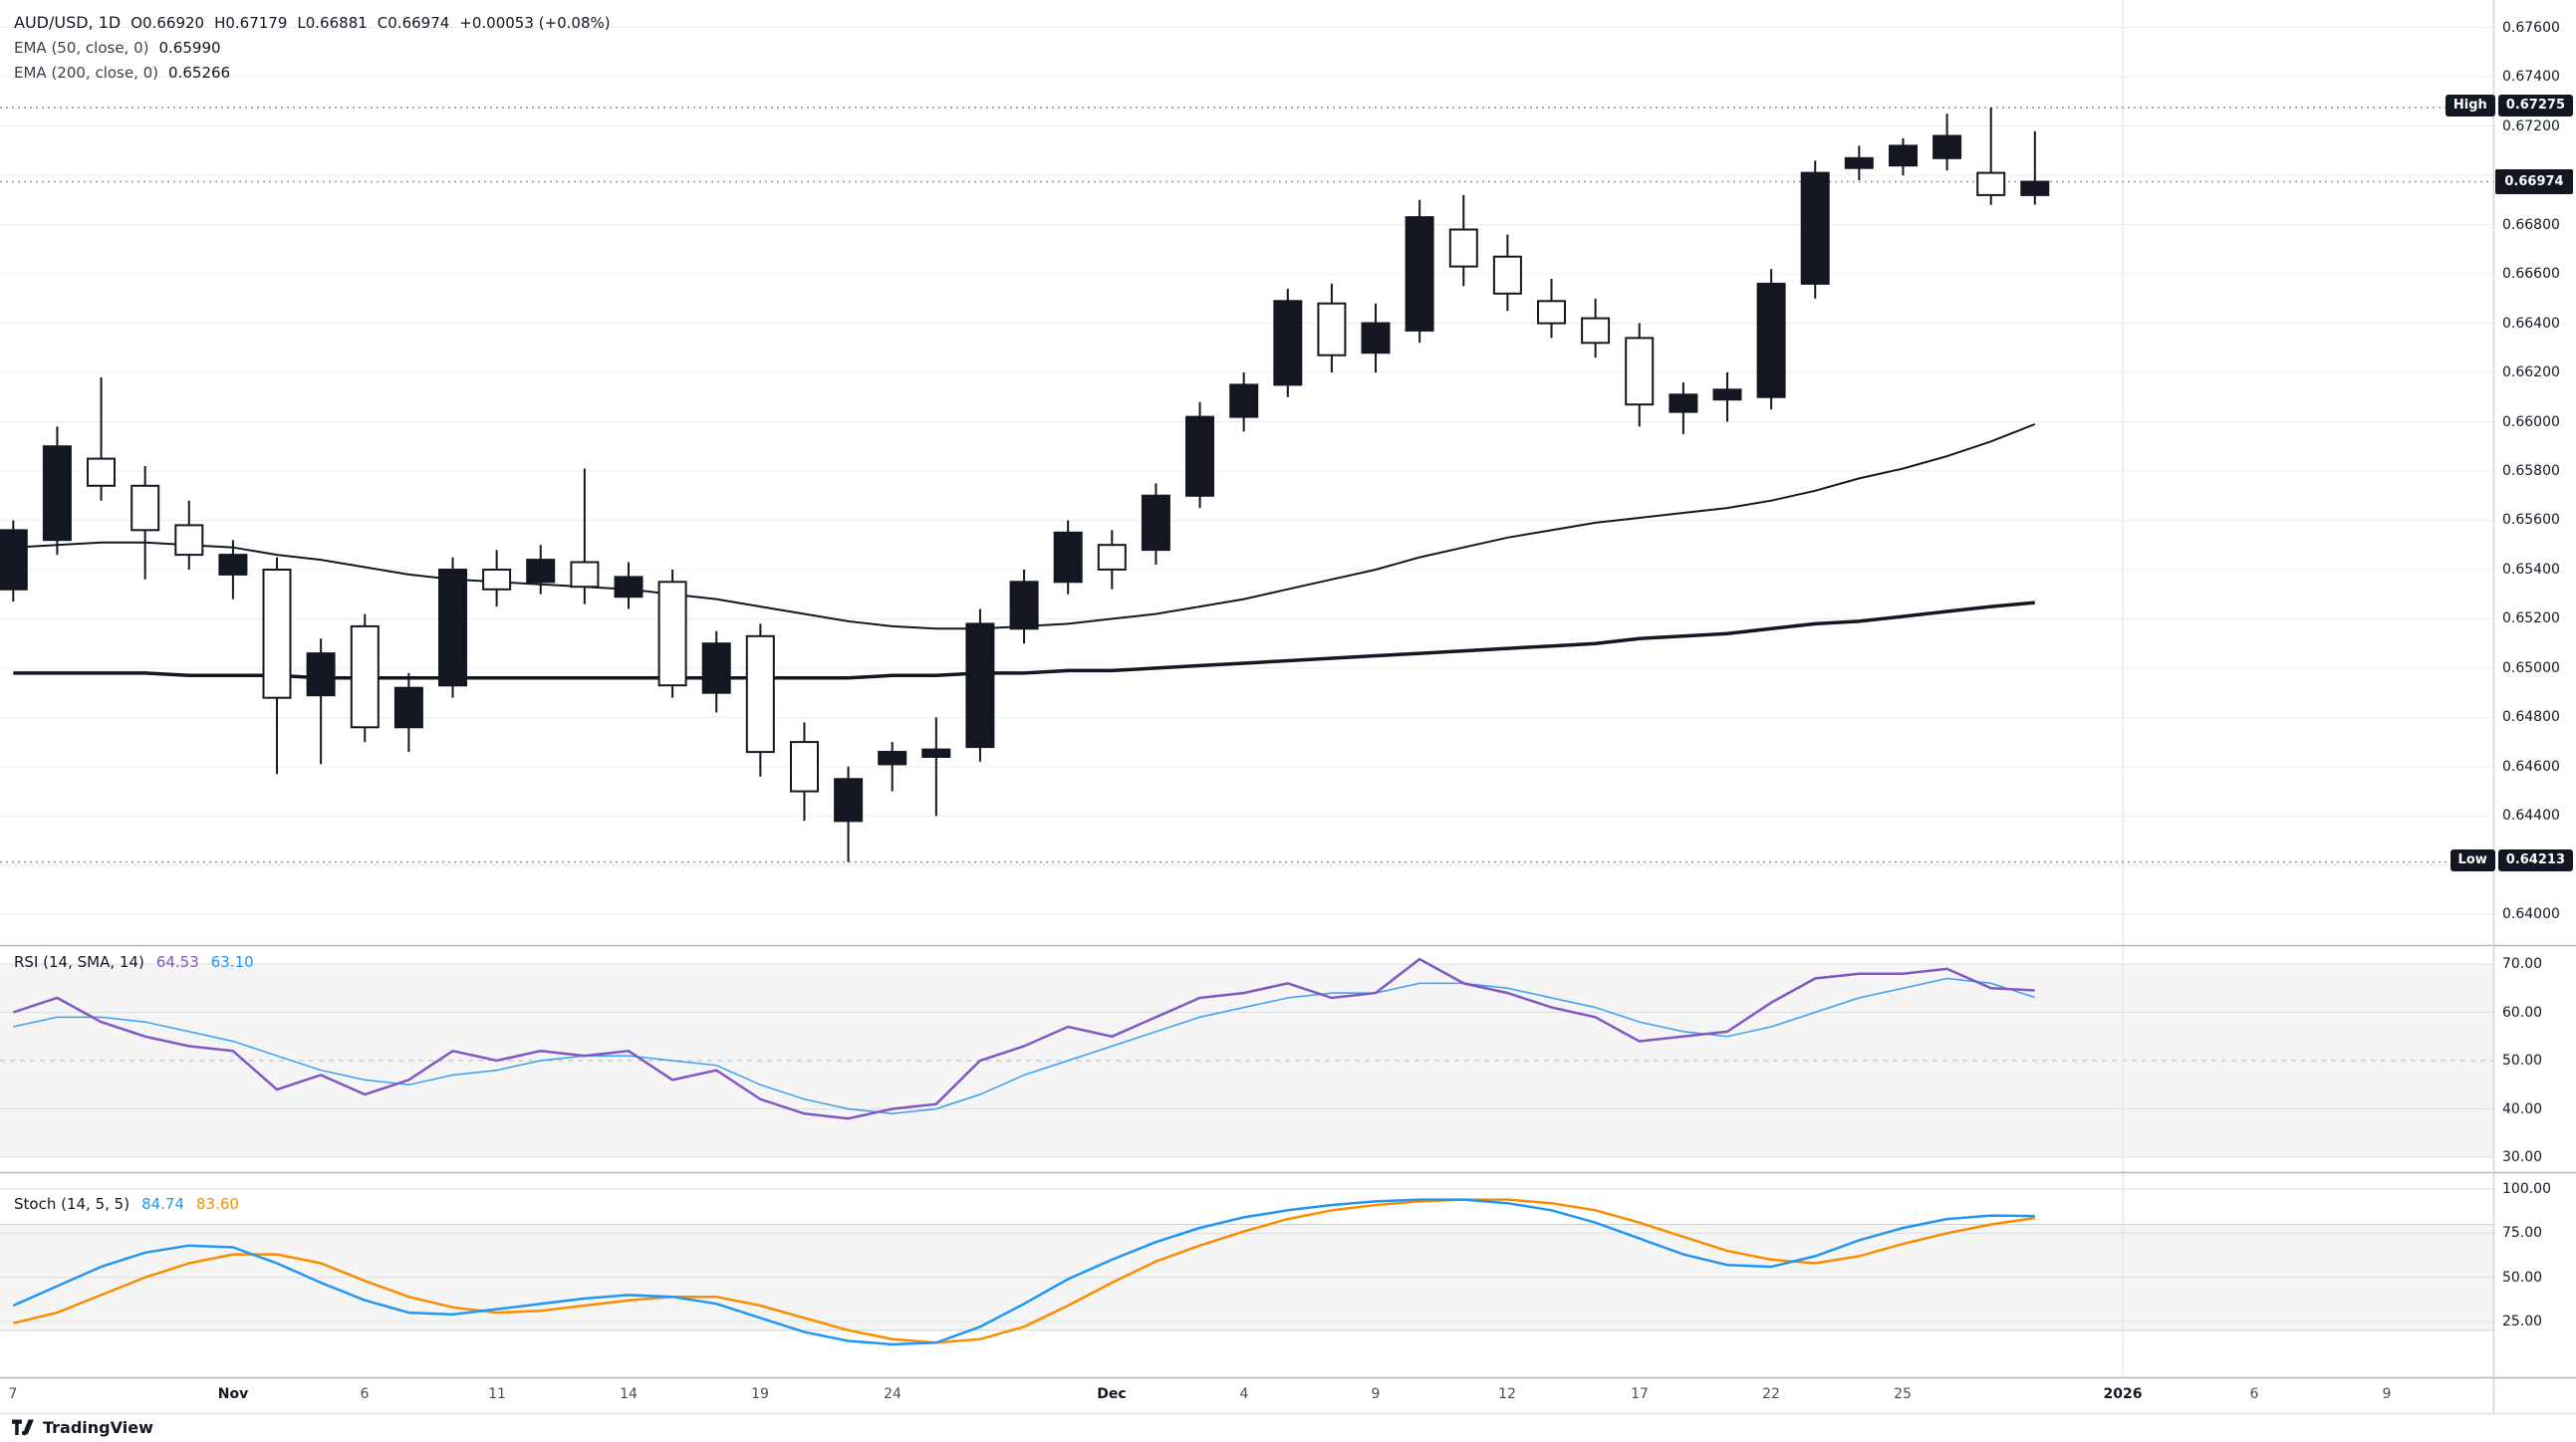  I want to click on time-tick-label: 14, so click(629, 1394).